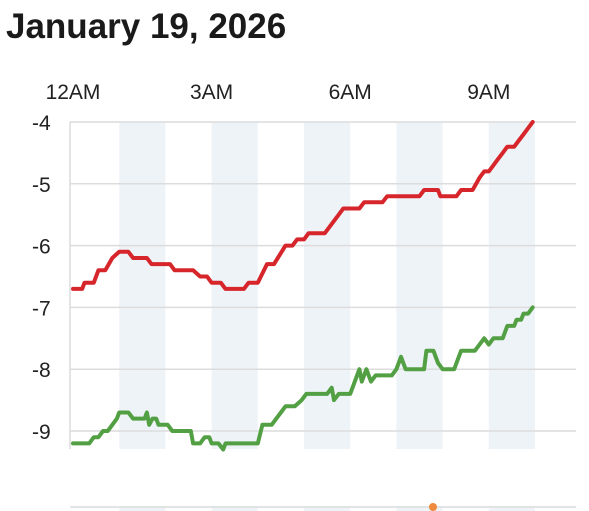 This screenshot has width=589, height=511. I want to click on second-panel-marker, so click(433, 507).